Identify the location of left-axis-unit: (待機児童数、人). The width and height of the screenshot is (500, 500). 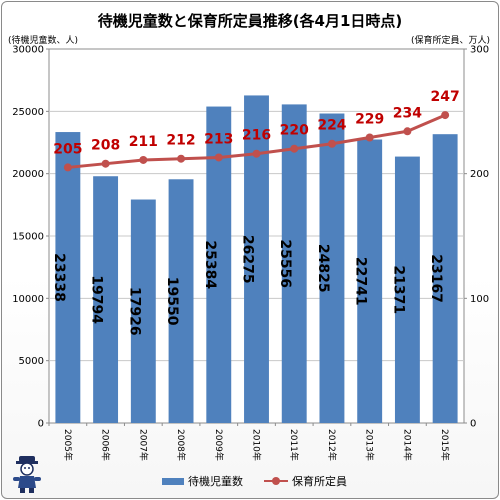
(43, 41).